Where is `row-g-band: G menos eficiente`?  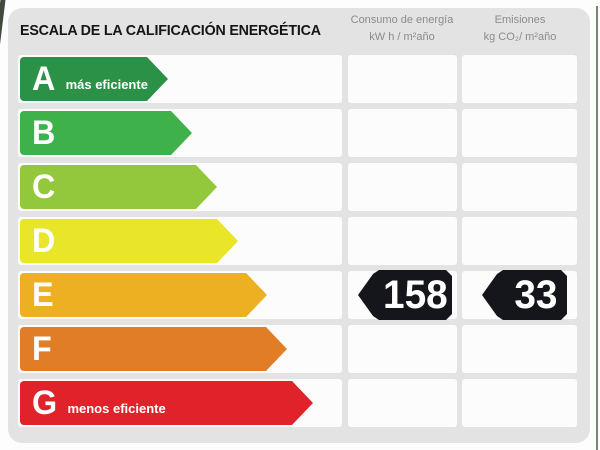
row-g-band: G menos eficiente is located at coordinates (180, 403).